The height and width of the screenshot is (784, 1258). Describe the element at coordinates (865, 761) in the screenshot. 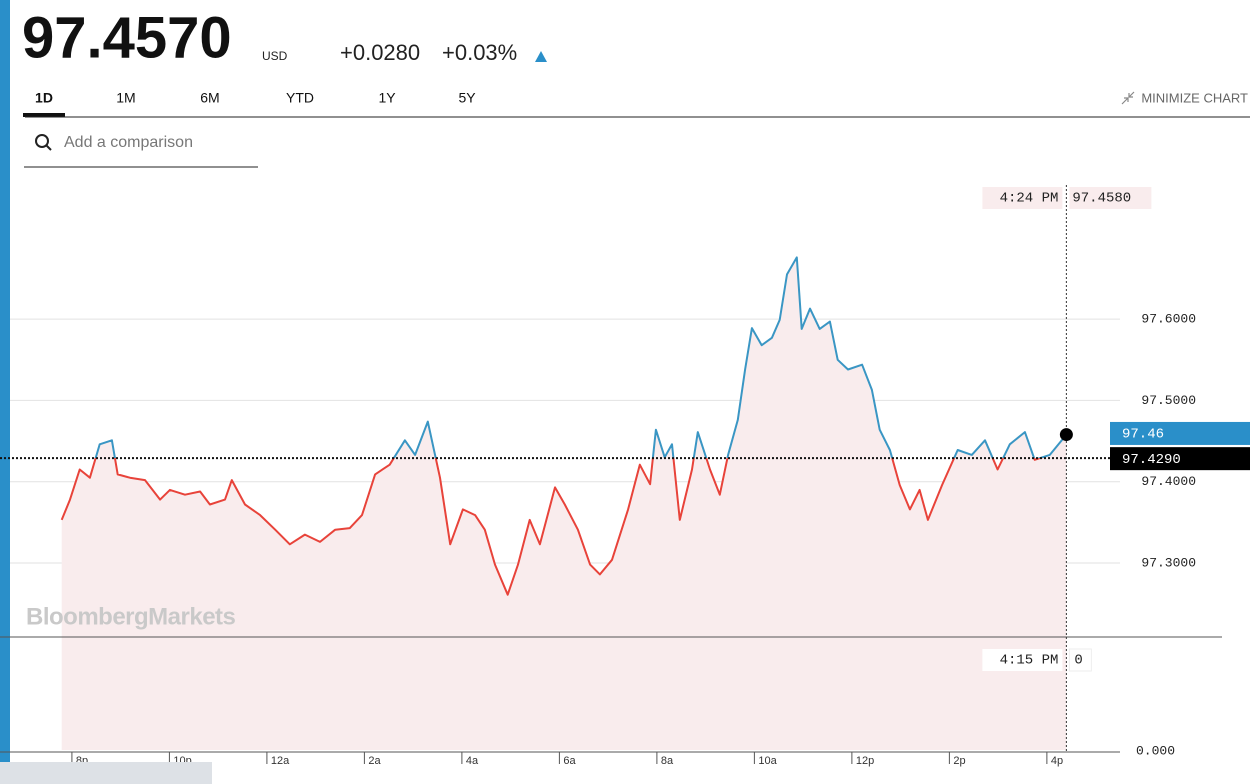

I see `x-tick-label: 12p` at that location.